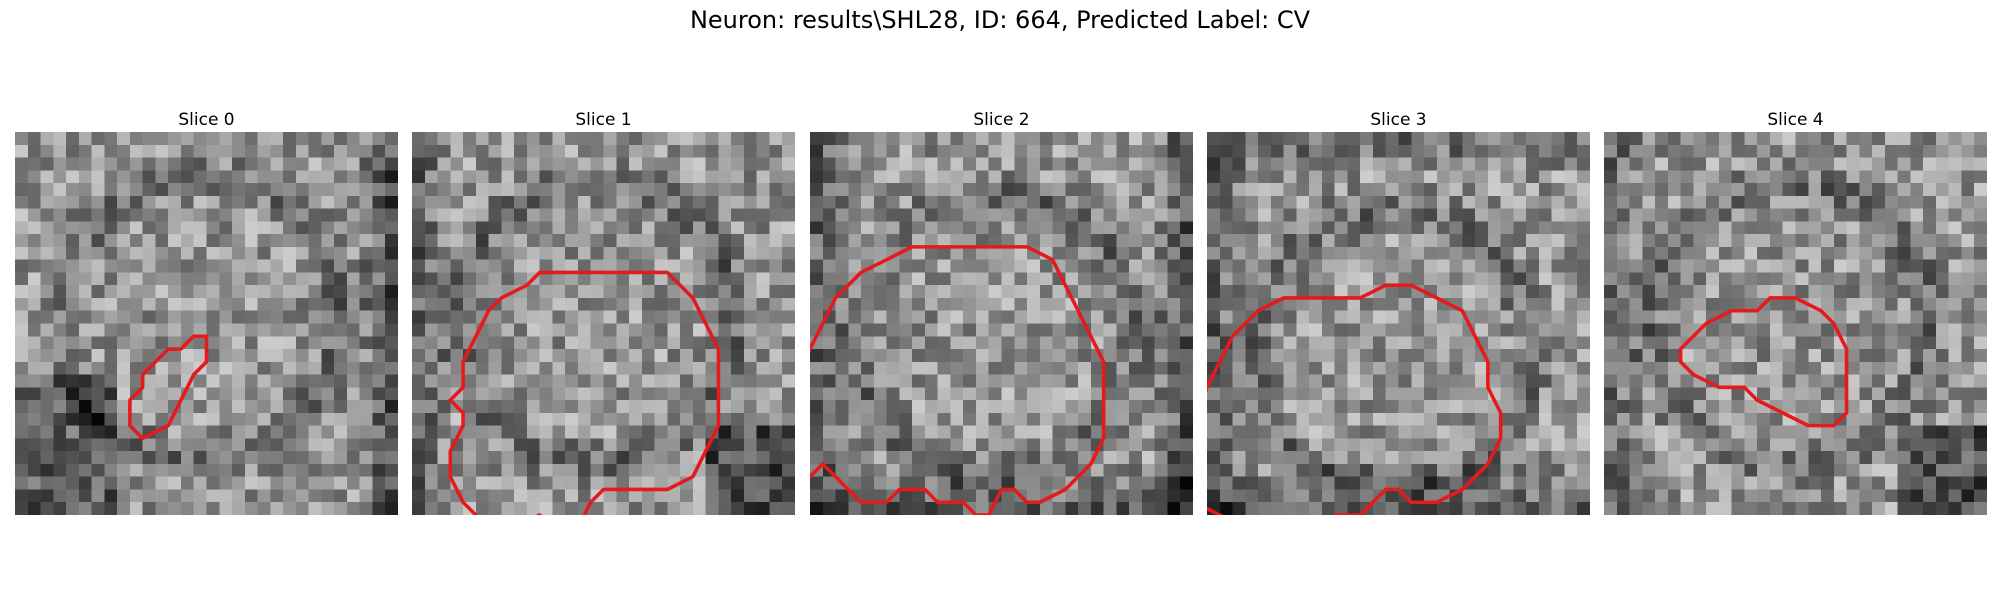 This screenshot has width=2000, height=600. What do you see at coordinates (603, 120) in the screenshot?
I see `slice-title: Slice 1` at bounding box center [603, 120].